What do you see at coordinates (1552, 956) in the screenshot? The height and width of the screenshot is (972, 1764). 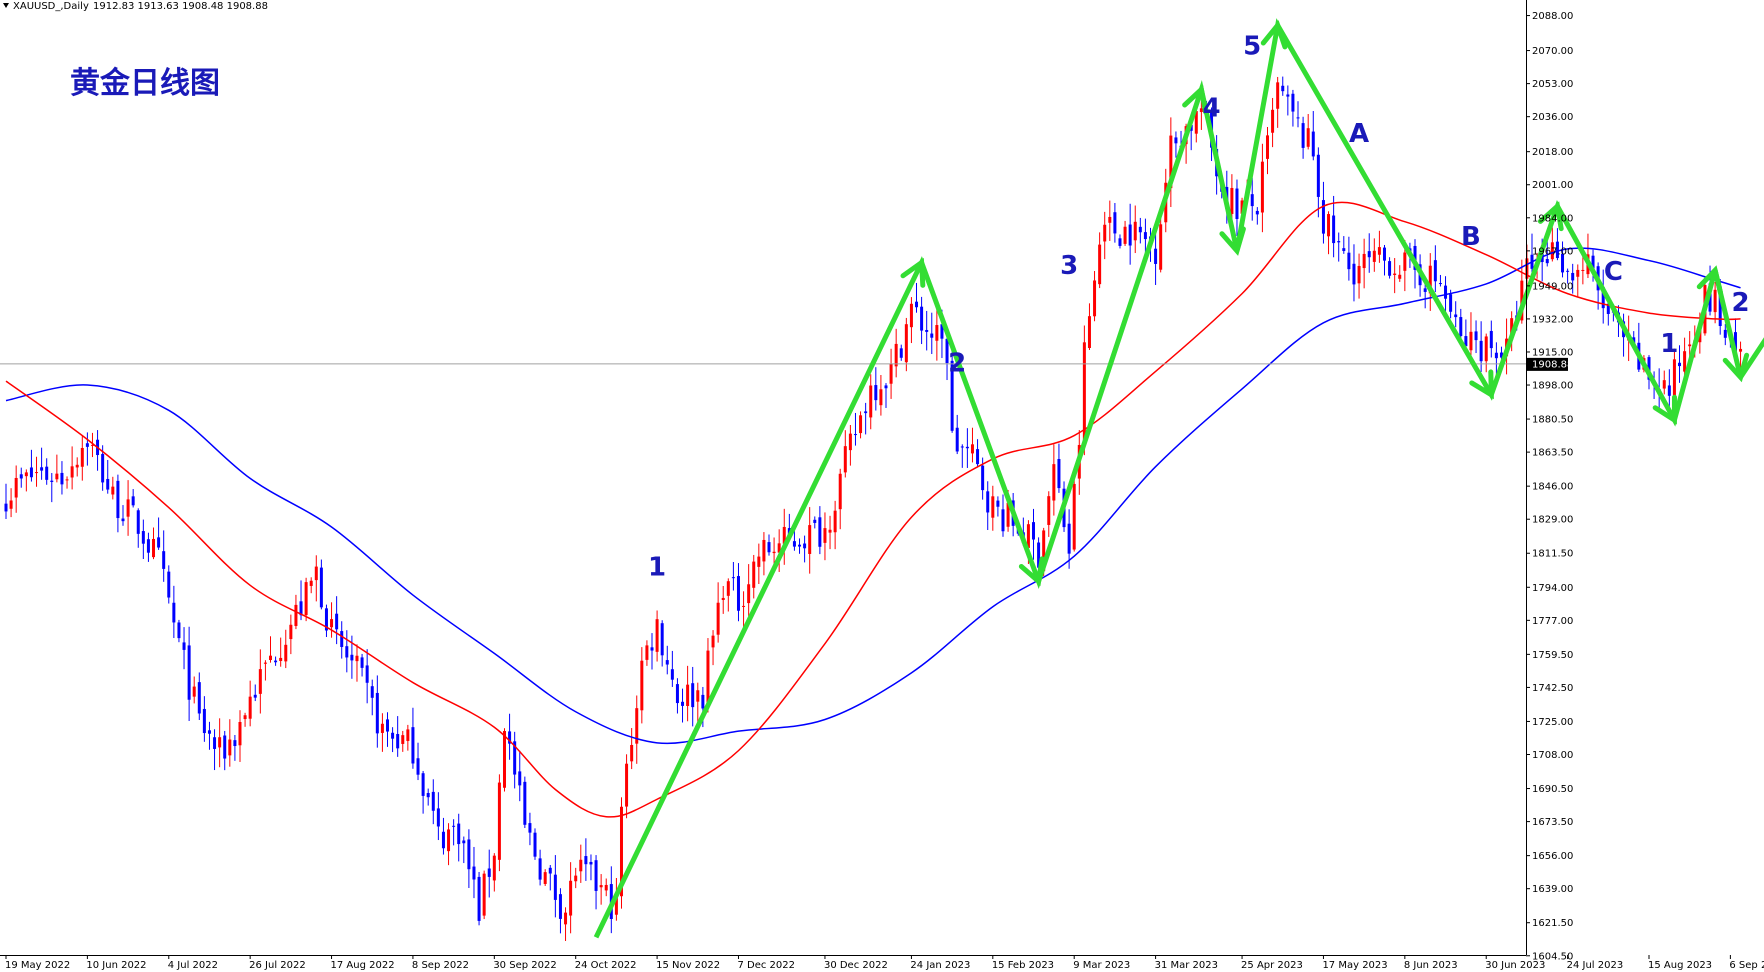 I see `y-tick-label: 1604.50` at bounding box center [1552, 956].